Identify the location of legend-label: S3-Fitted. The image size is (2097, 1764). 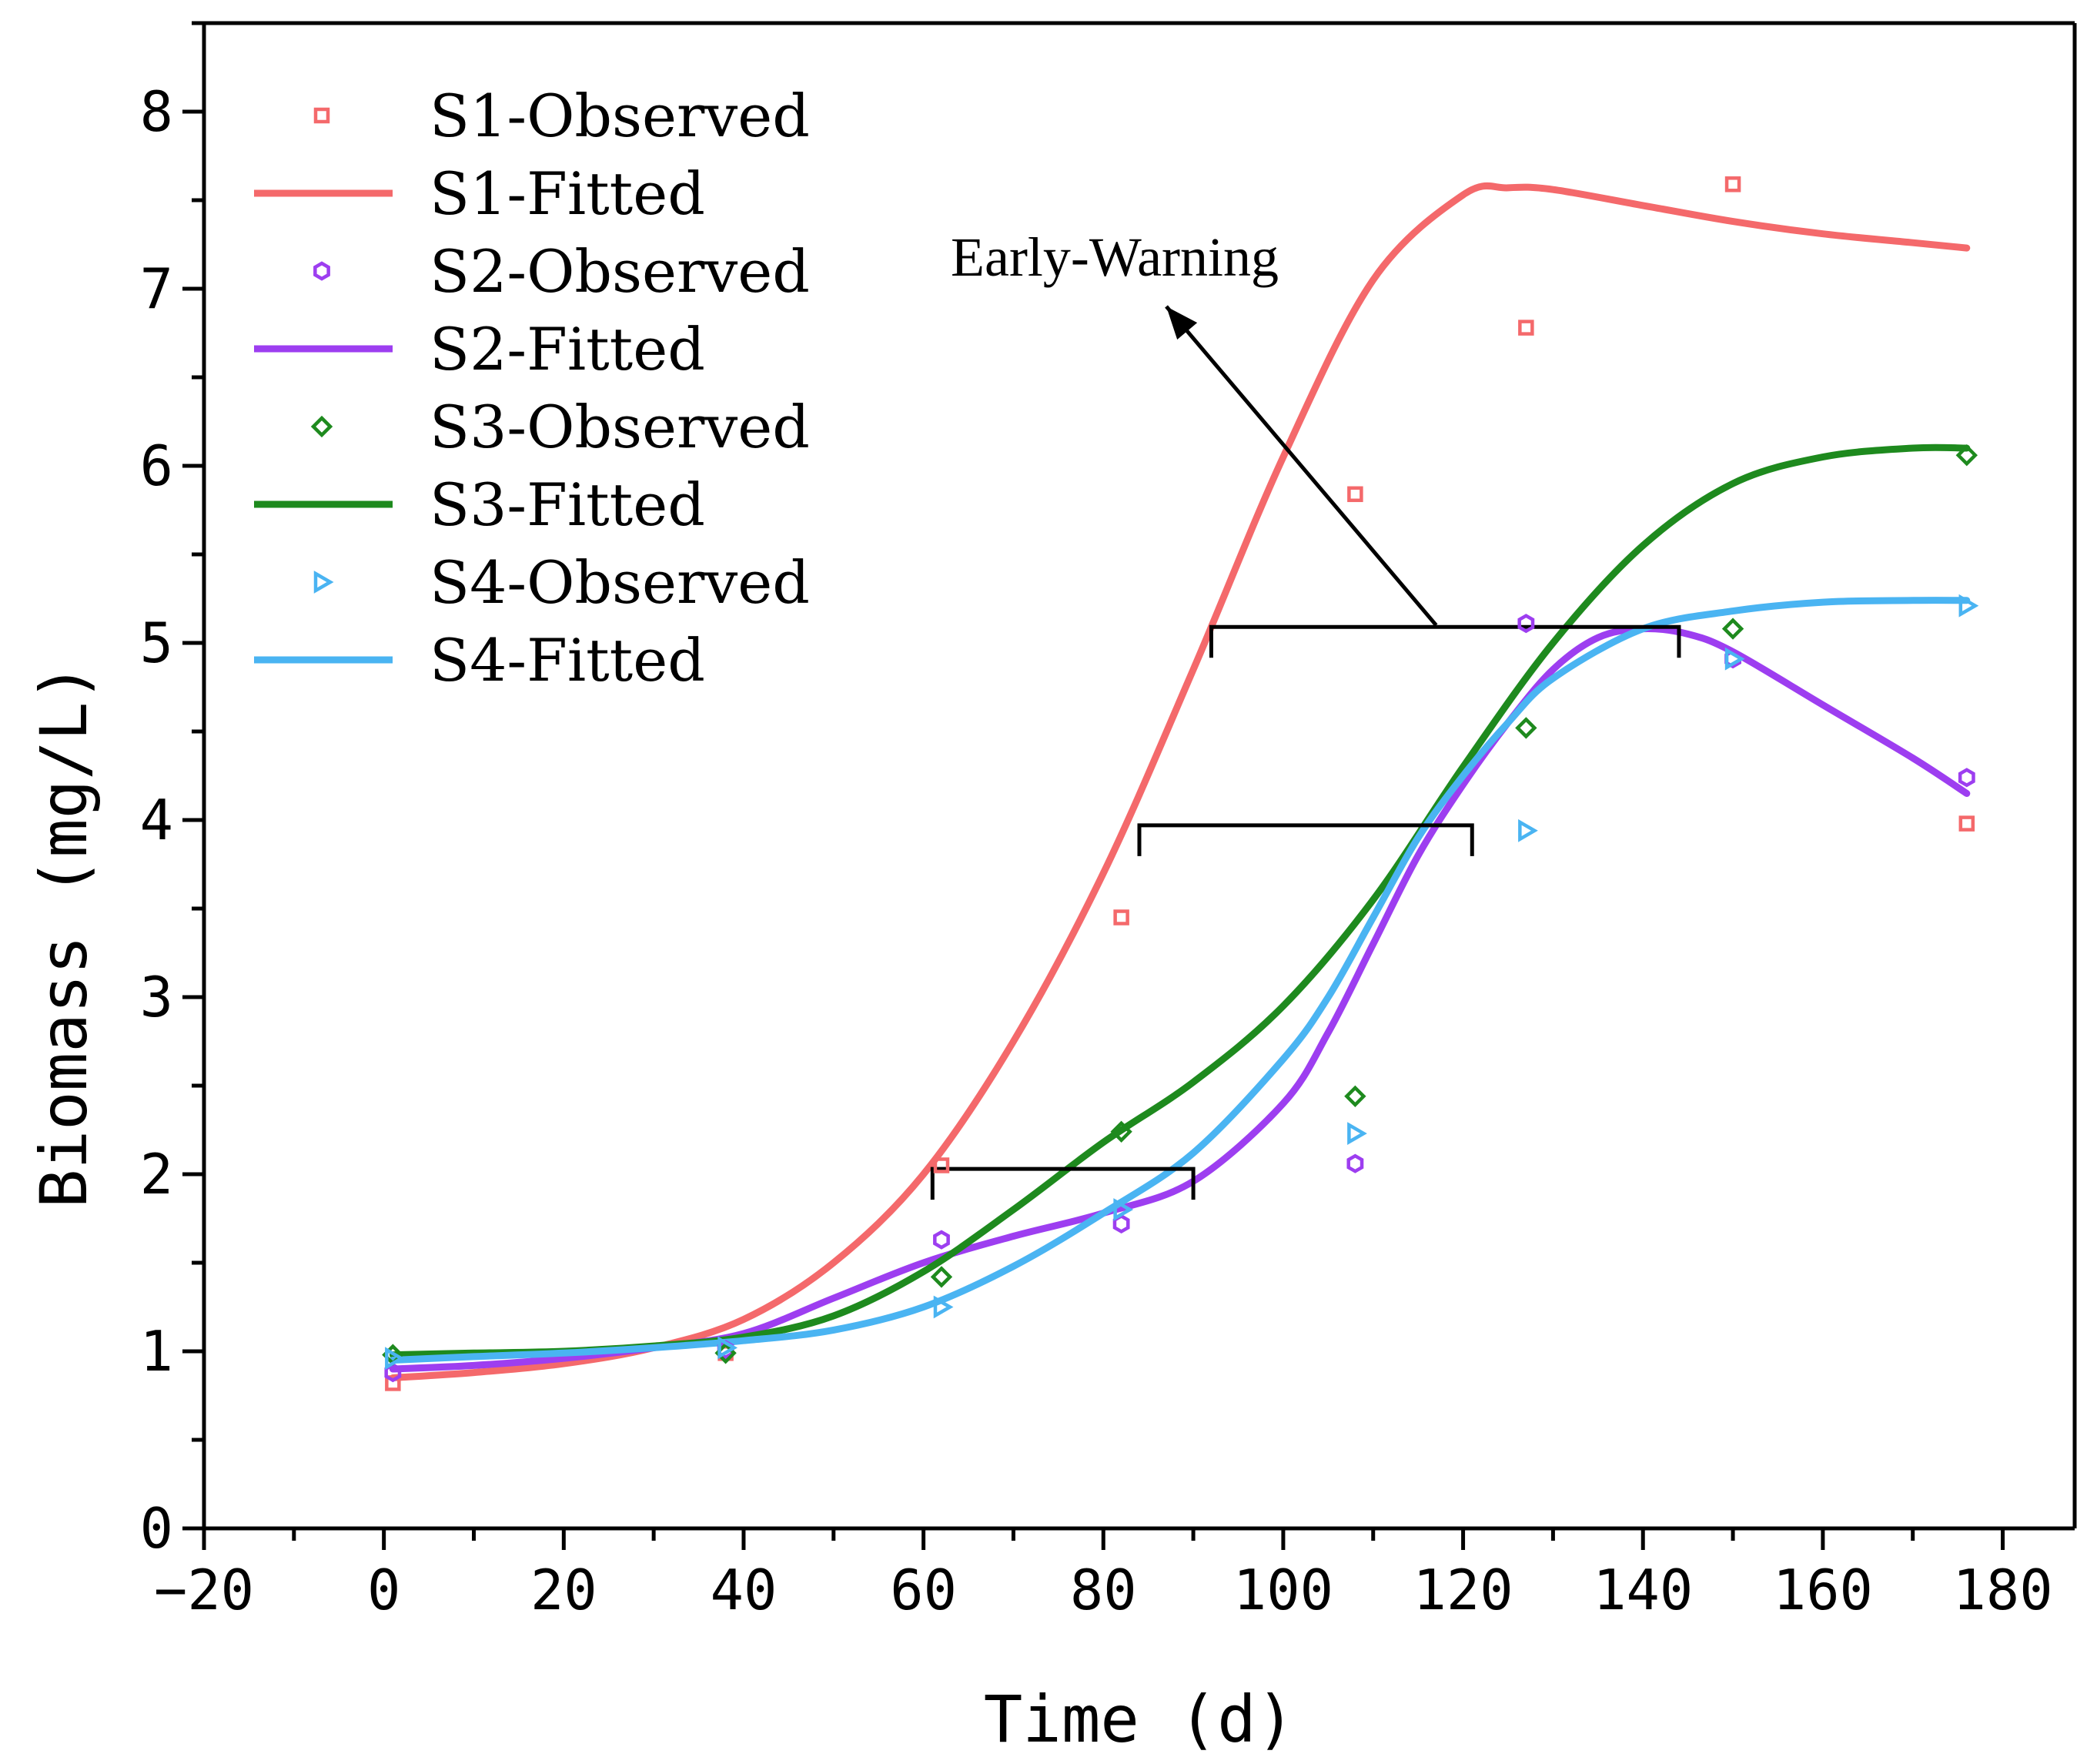
(567, 505).